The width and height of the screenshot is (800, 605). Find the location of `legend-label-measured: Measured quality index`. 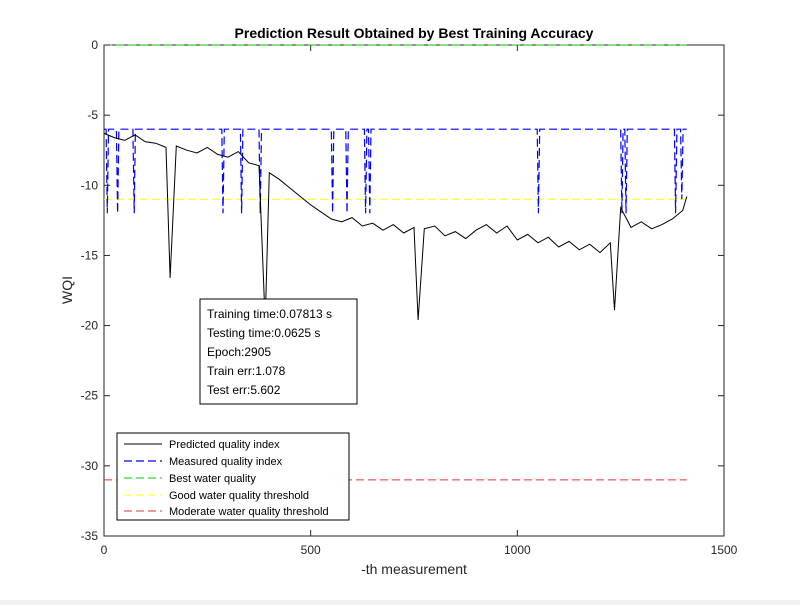

legend-label-measured: Measured quality index is located at coordinates (226, 462).